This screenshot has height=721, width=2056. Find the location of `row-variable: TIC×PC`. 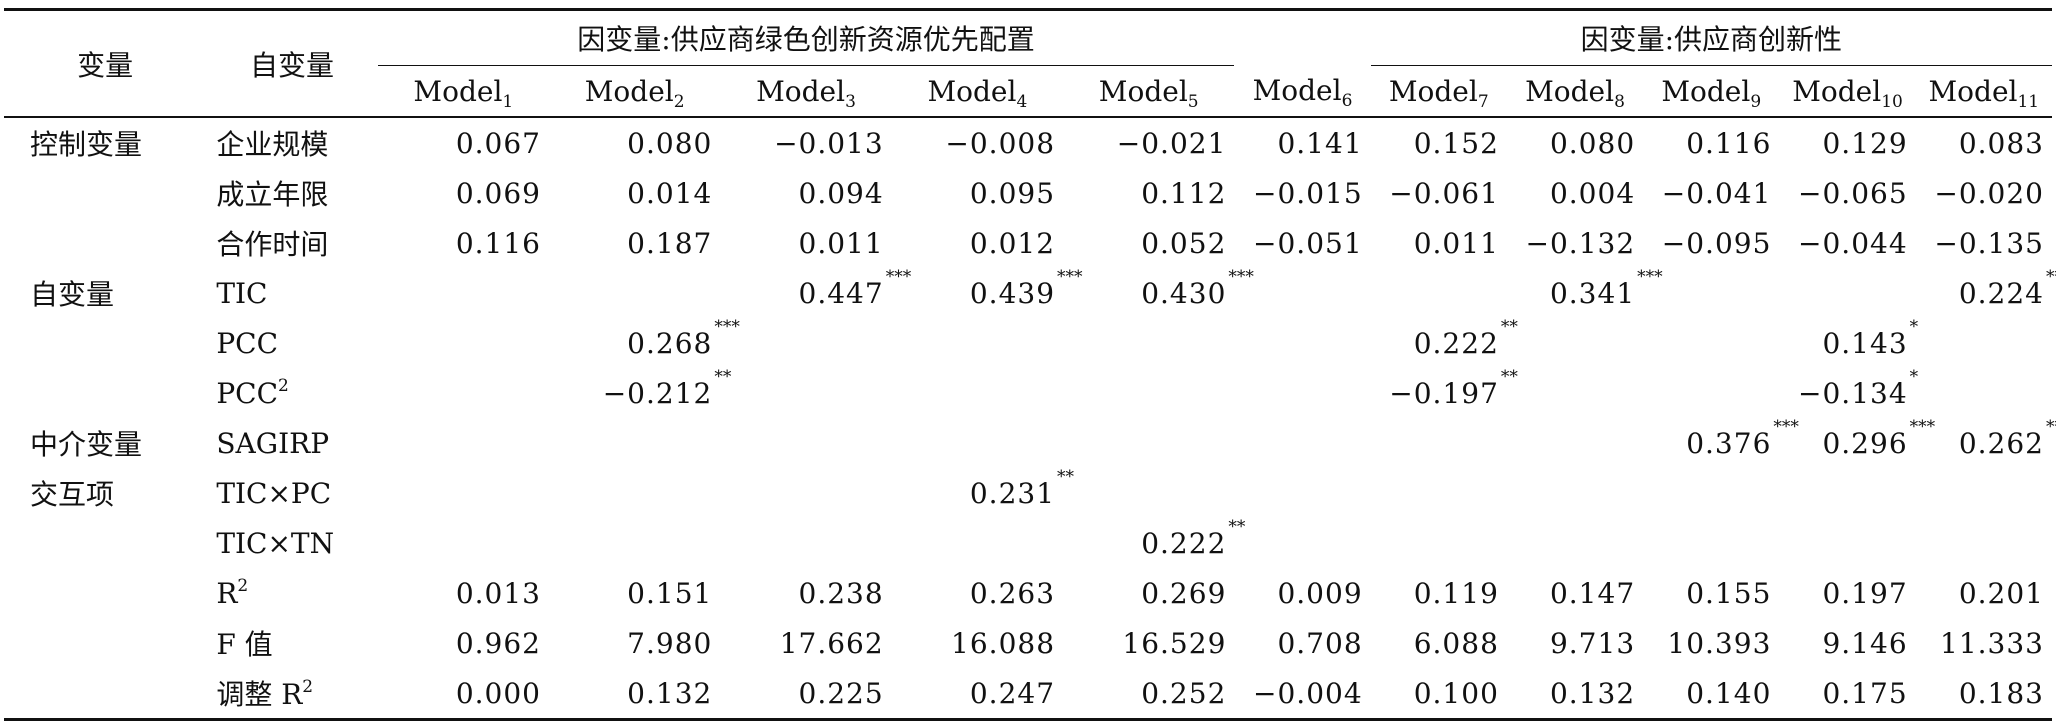

row-variable: TIC×PC is located at coordinates (291, 493).